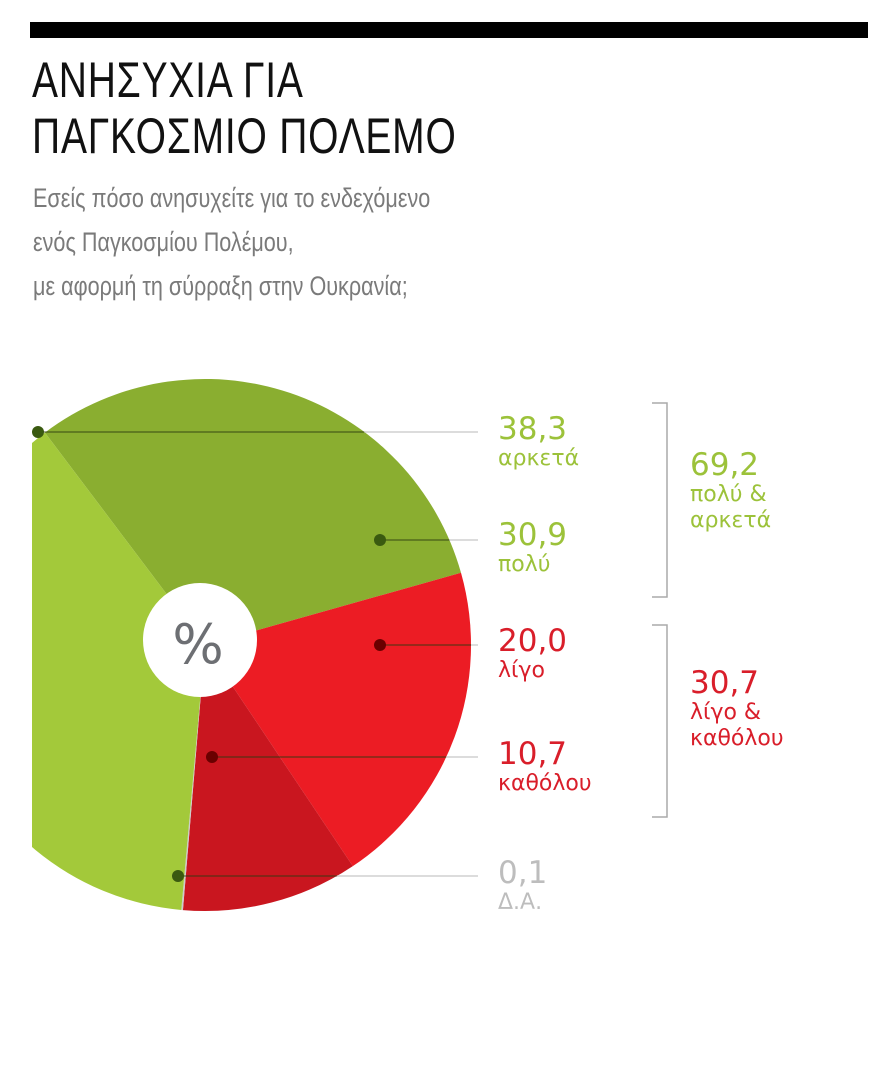  What do you see at coordinates (726, 712) in the screenshot?
I see `group-line-1: λίγο &` at bounding box center [726, 712].